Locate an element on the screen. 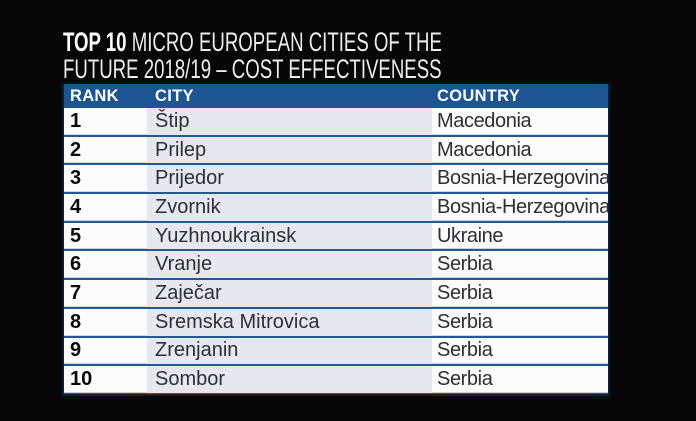 The width and height of the screenshot is (696, 421). table-row: 5 Yuzhnoukrainsk Ukraine is located at coordinates (336, 237).